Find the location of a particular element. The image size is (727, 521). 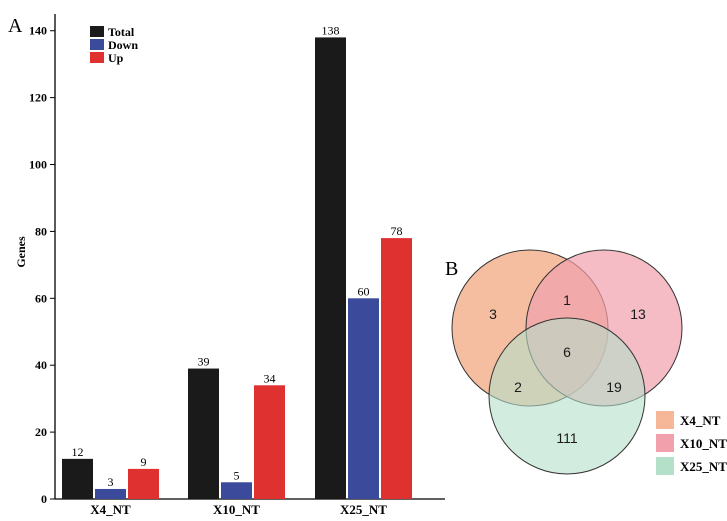

legend-swatch-total is located at coordinates (97, 31).